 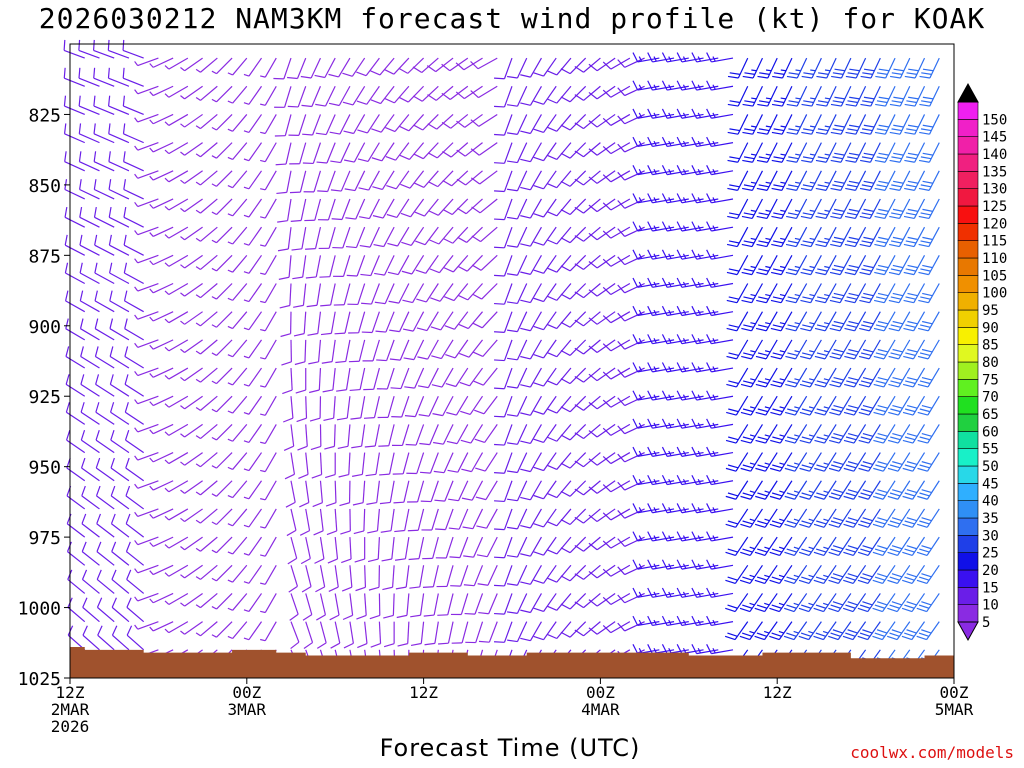 I want to click on x-tick-label: 4MAR, so click(x=600, y=709).